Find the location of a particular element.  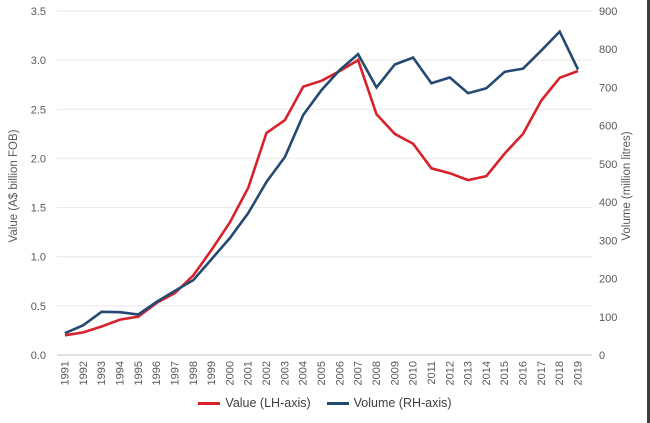

x-axis-year-label: 2014 is located at coordinates (487, 373).